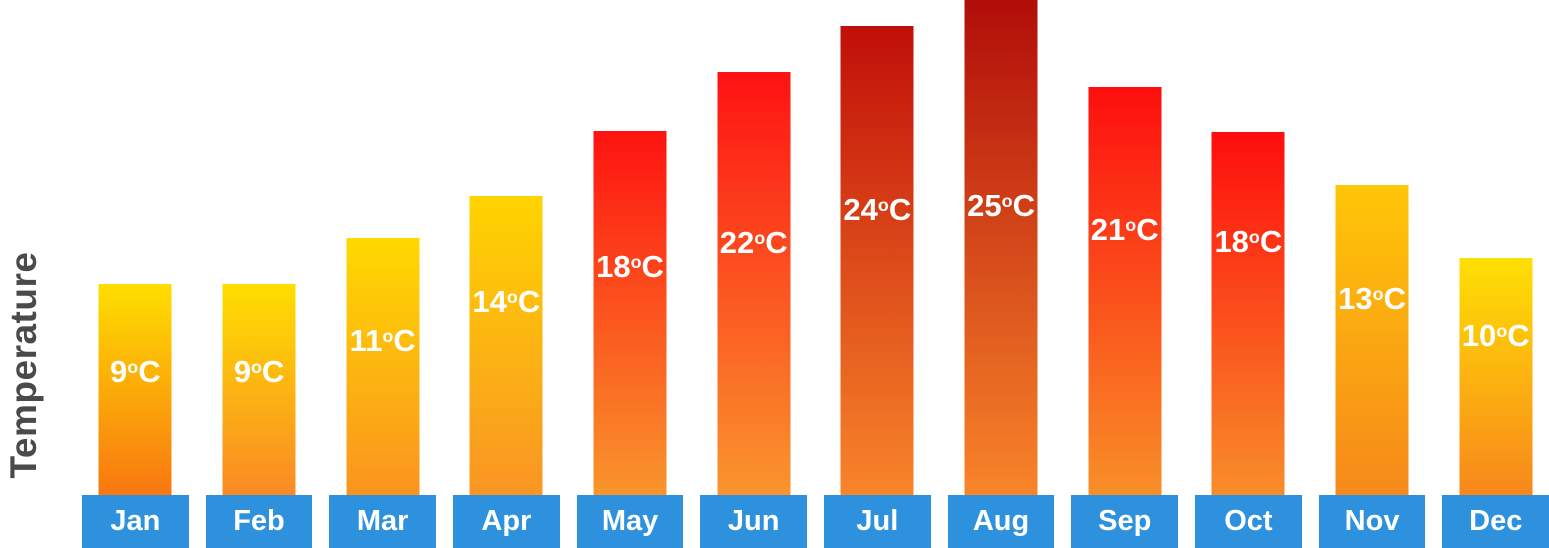 The height and width of the screenshot is (548, 1549). I want to click on month-column: 13oC Nov, so click(1372, 274).